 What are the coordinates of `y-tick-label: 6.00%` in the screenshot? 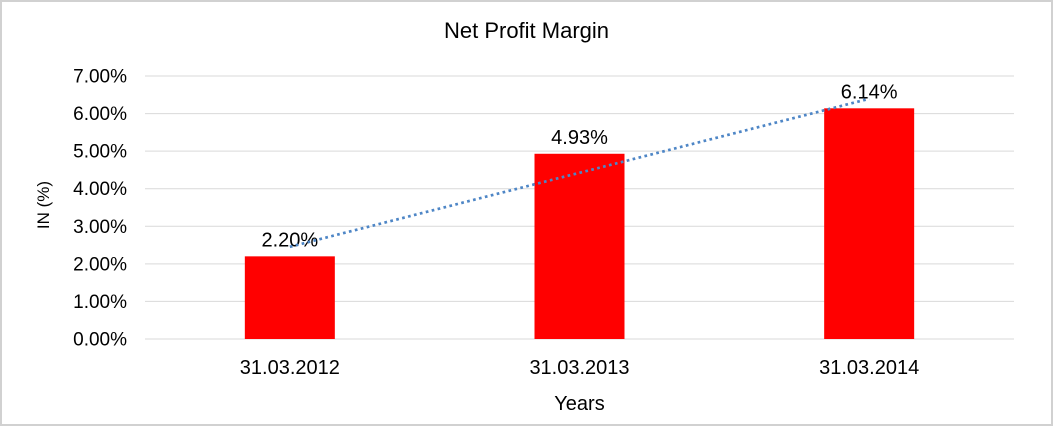 It's located at (100, 114).